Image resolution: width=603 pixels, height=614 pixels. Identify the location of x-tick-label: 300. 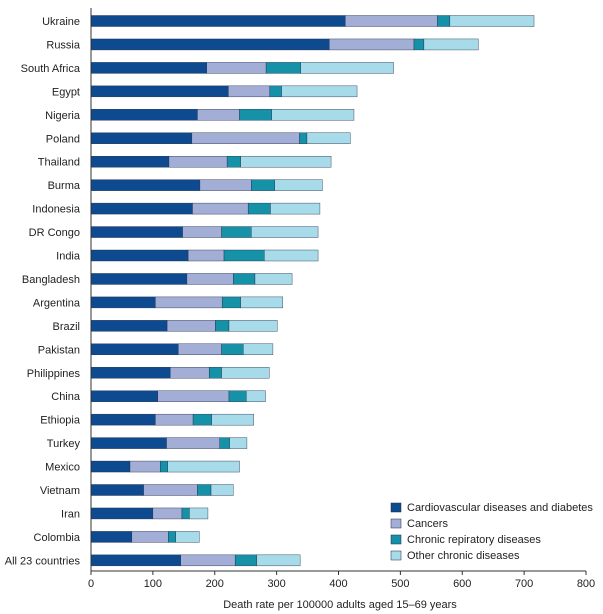
(276, 584).